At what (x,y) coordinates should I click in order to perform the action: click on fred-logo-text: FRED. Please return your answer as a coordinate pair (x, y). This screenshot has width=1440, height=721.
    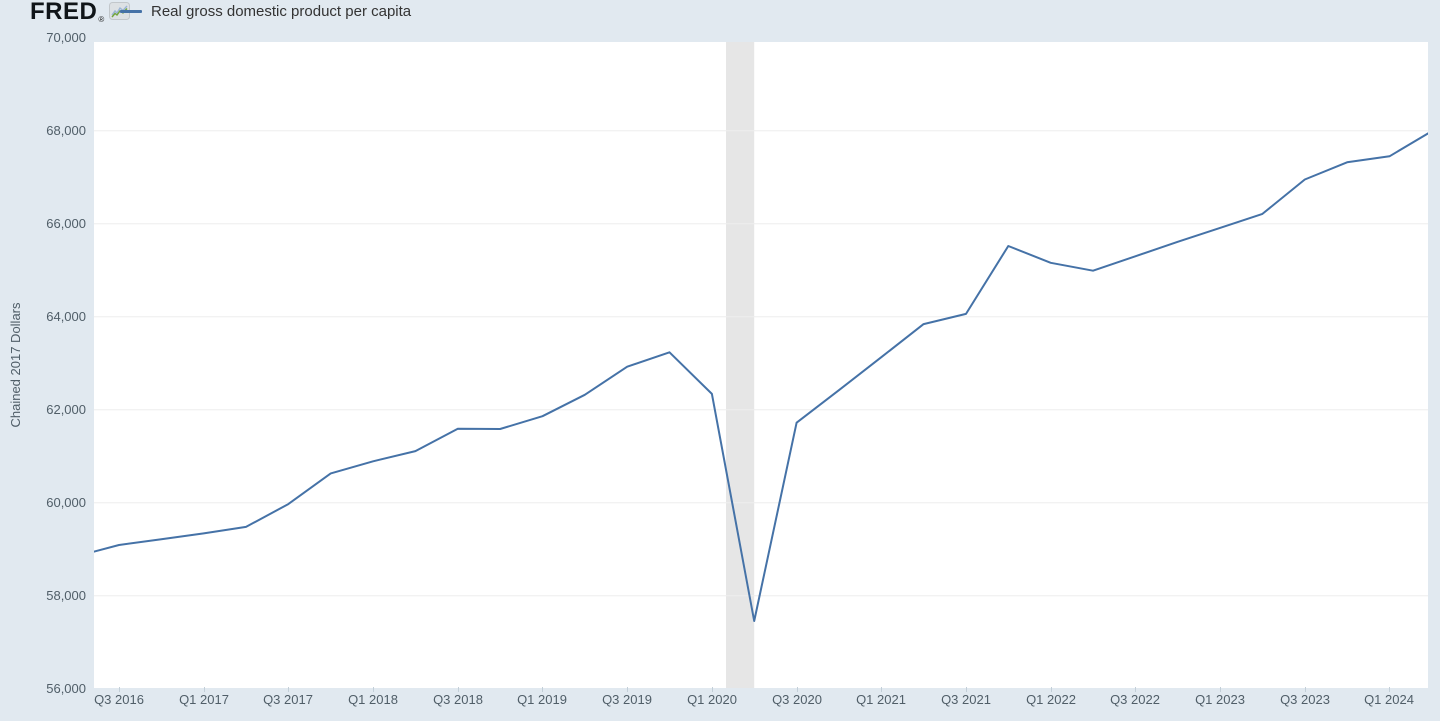
    Looking at the image, I should click on (64, 12).